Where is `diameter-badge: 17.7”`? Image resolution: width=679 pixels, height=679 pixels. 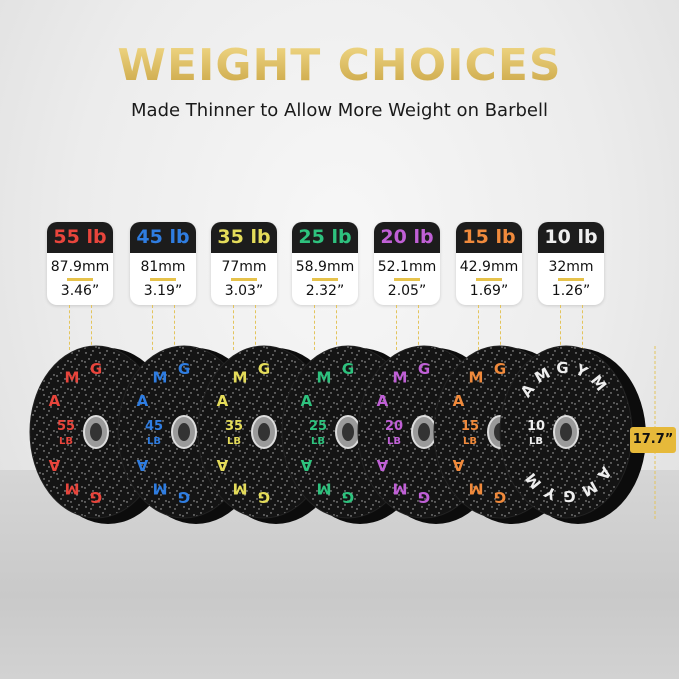 diameter-badge: 17.7” is located at coordinates (653, 440).